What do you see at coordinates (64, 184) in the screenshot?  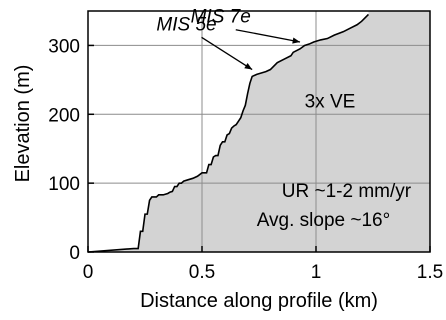 I see `y-tick-label: 100` at bounding box center [64, 184].